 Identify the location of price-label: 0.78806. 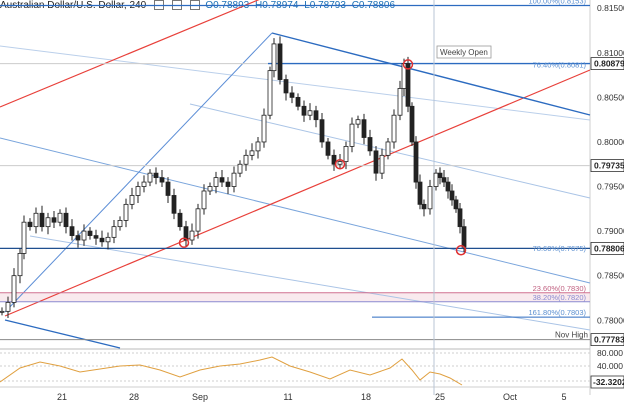
(609, 248).